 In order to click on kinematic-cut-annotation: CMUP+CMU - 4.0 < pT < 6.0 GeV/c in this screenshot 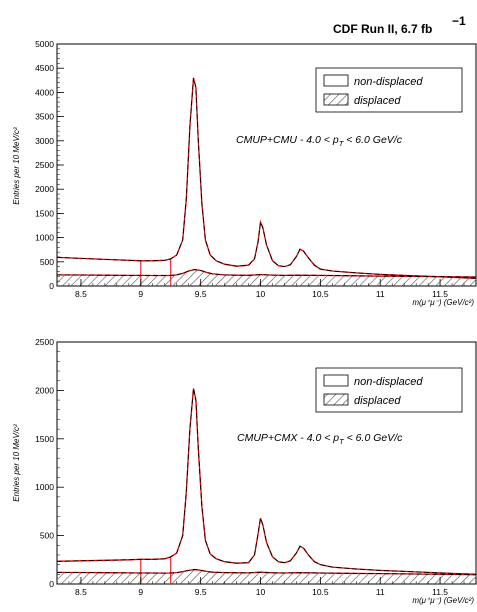, I will do `click(319, 141)`.